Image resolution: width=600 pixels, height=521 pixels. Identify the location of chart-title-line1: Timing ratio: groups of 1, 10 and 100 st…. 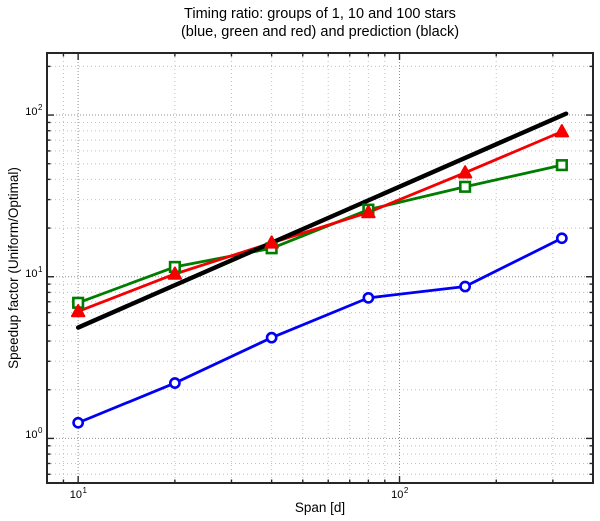
(320, 14).